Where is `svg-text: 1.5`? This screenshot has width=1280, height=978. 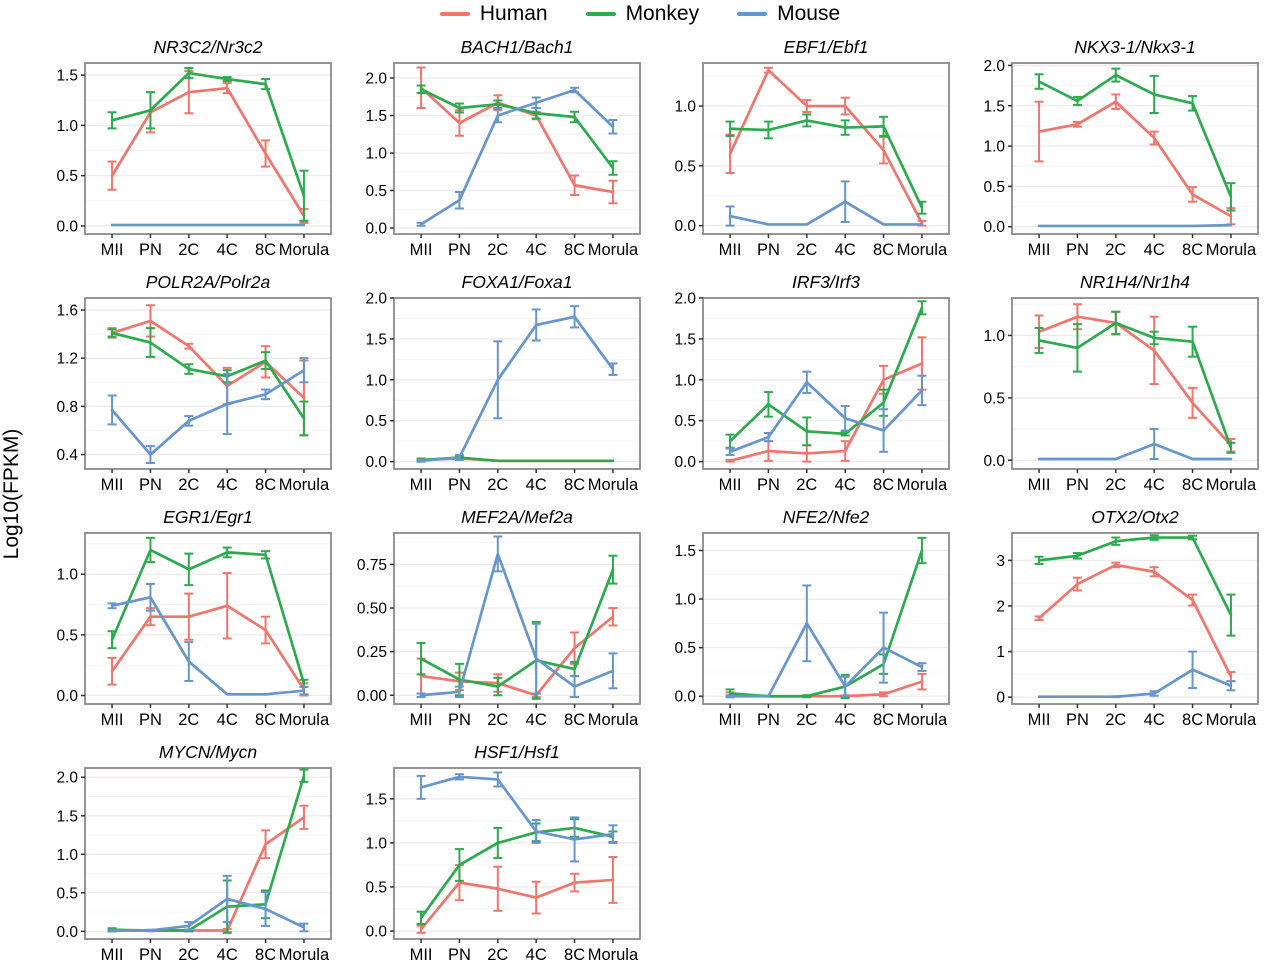 svg-text: 1.5 is located at coordinates (376, 799).